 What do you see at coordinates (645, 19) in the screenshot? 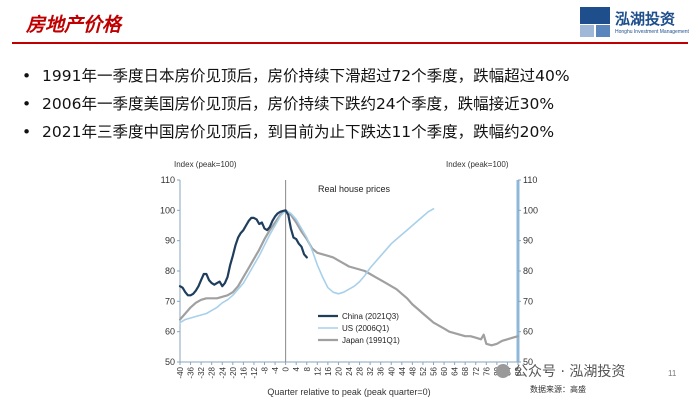
I see `logo-name: 泓湖投资` at bounding box center [645, 19].